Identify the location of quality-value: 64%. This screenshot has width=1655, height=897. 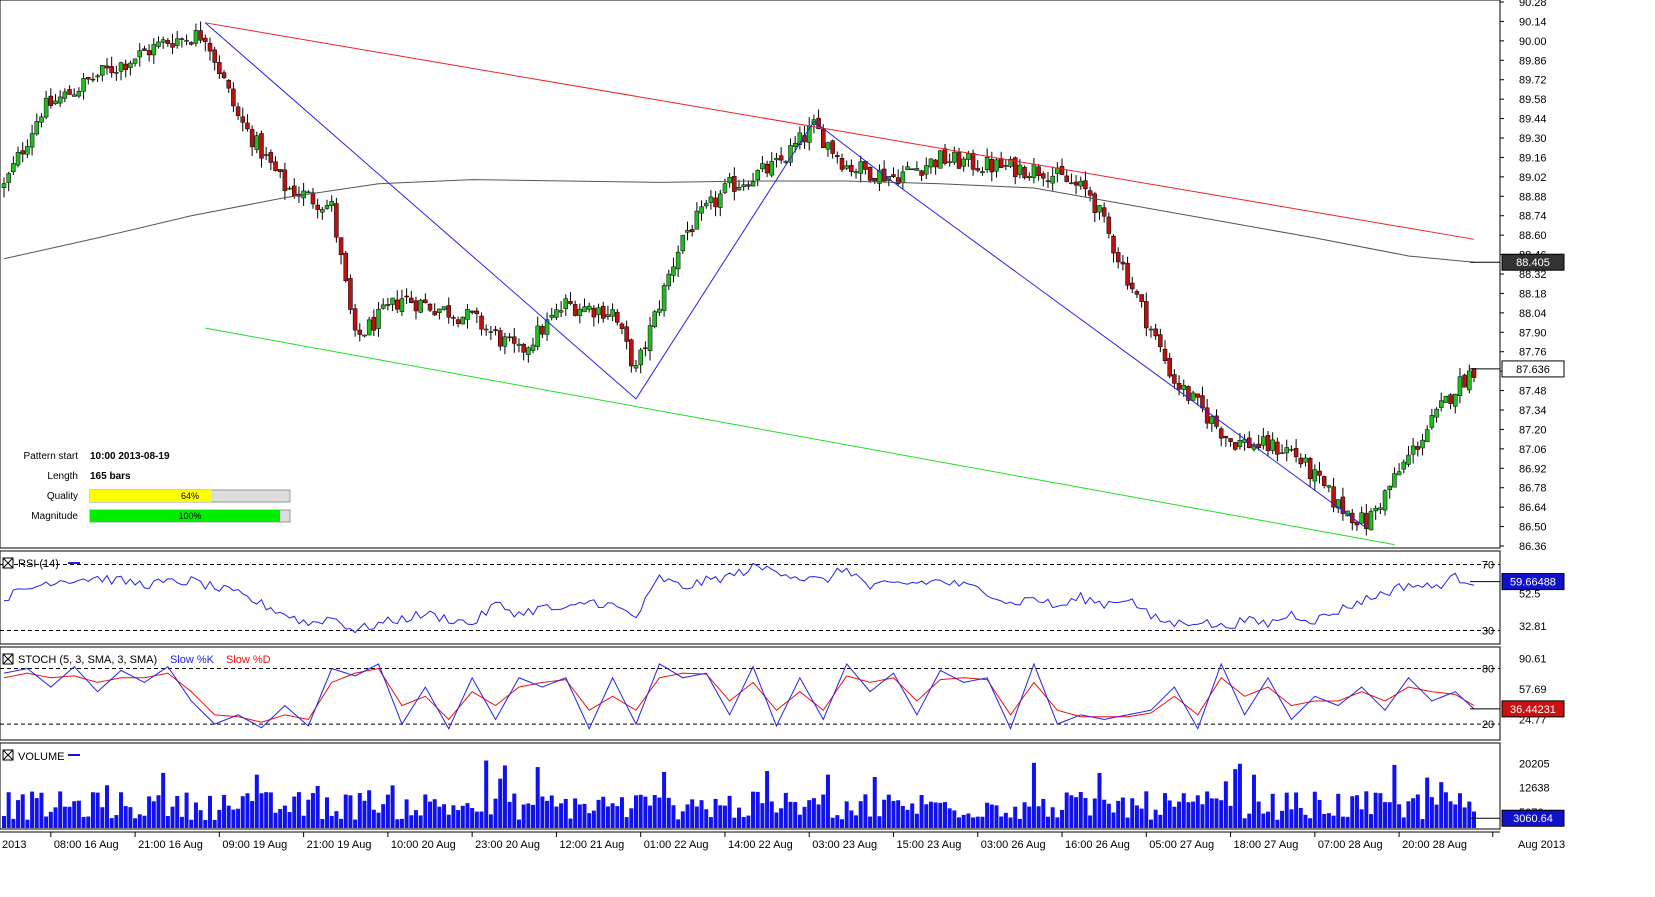
(190, 496).